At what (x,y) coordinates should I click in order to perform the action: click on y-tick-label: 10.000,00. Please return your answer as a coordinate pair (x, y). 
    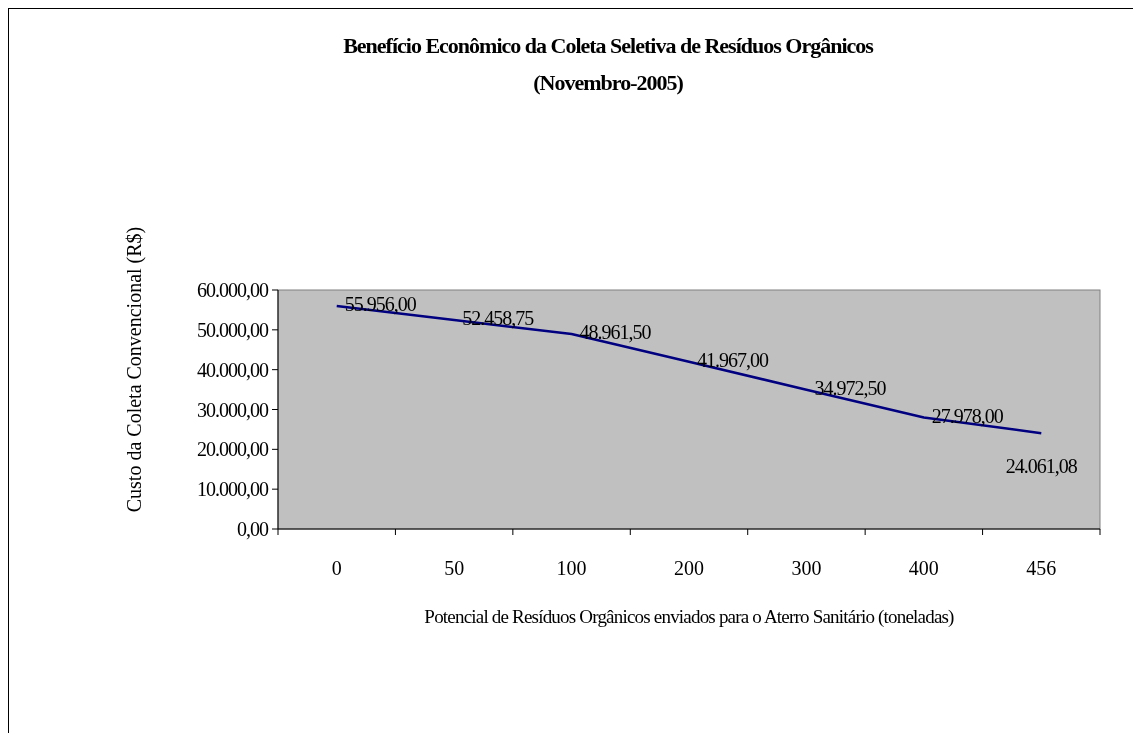
    Looking at the image, I should click on (233, 489).